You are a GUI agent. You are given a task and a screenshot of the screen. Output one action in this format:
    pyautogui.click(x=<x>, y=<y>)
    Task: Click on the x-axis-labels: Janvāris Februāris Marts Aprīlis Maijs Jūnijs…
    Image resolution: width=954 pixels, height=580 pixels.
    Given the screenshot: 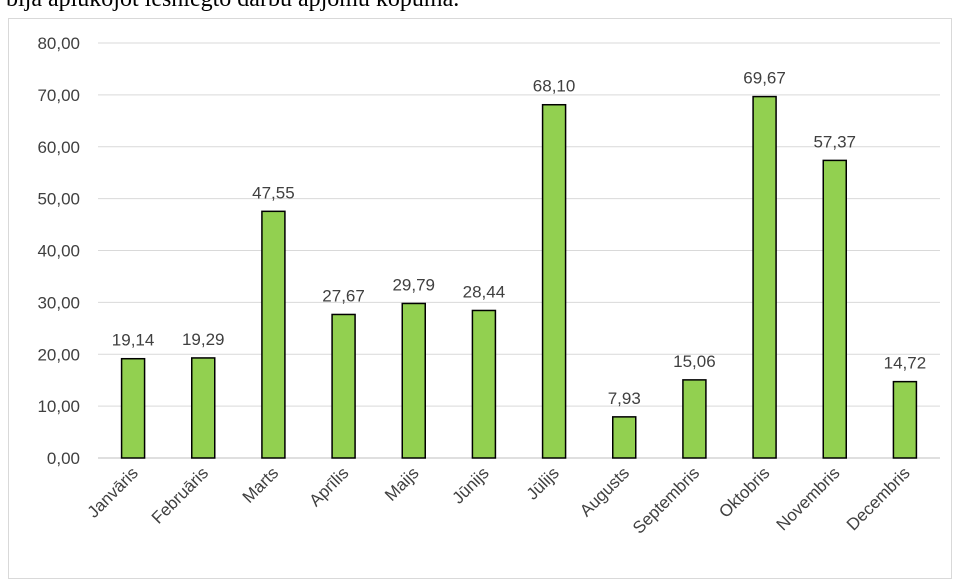 What is the action you would take?
    pyautogui.click(x=499, y=500)
    